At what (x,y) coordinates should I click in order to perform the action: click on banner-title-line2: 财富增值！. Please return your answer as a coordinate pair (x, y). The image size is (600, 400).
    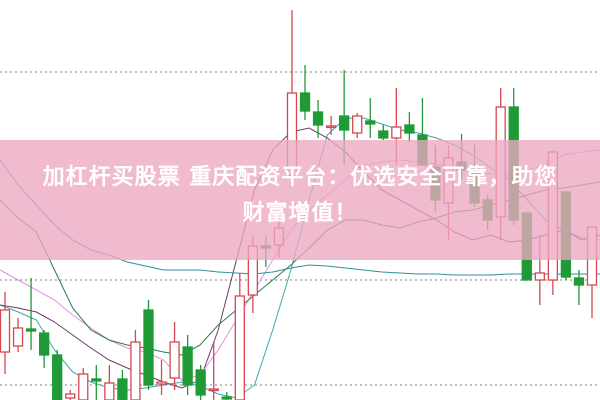
    Looking at the image, I should click on (300, 213).